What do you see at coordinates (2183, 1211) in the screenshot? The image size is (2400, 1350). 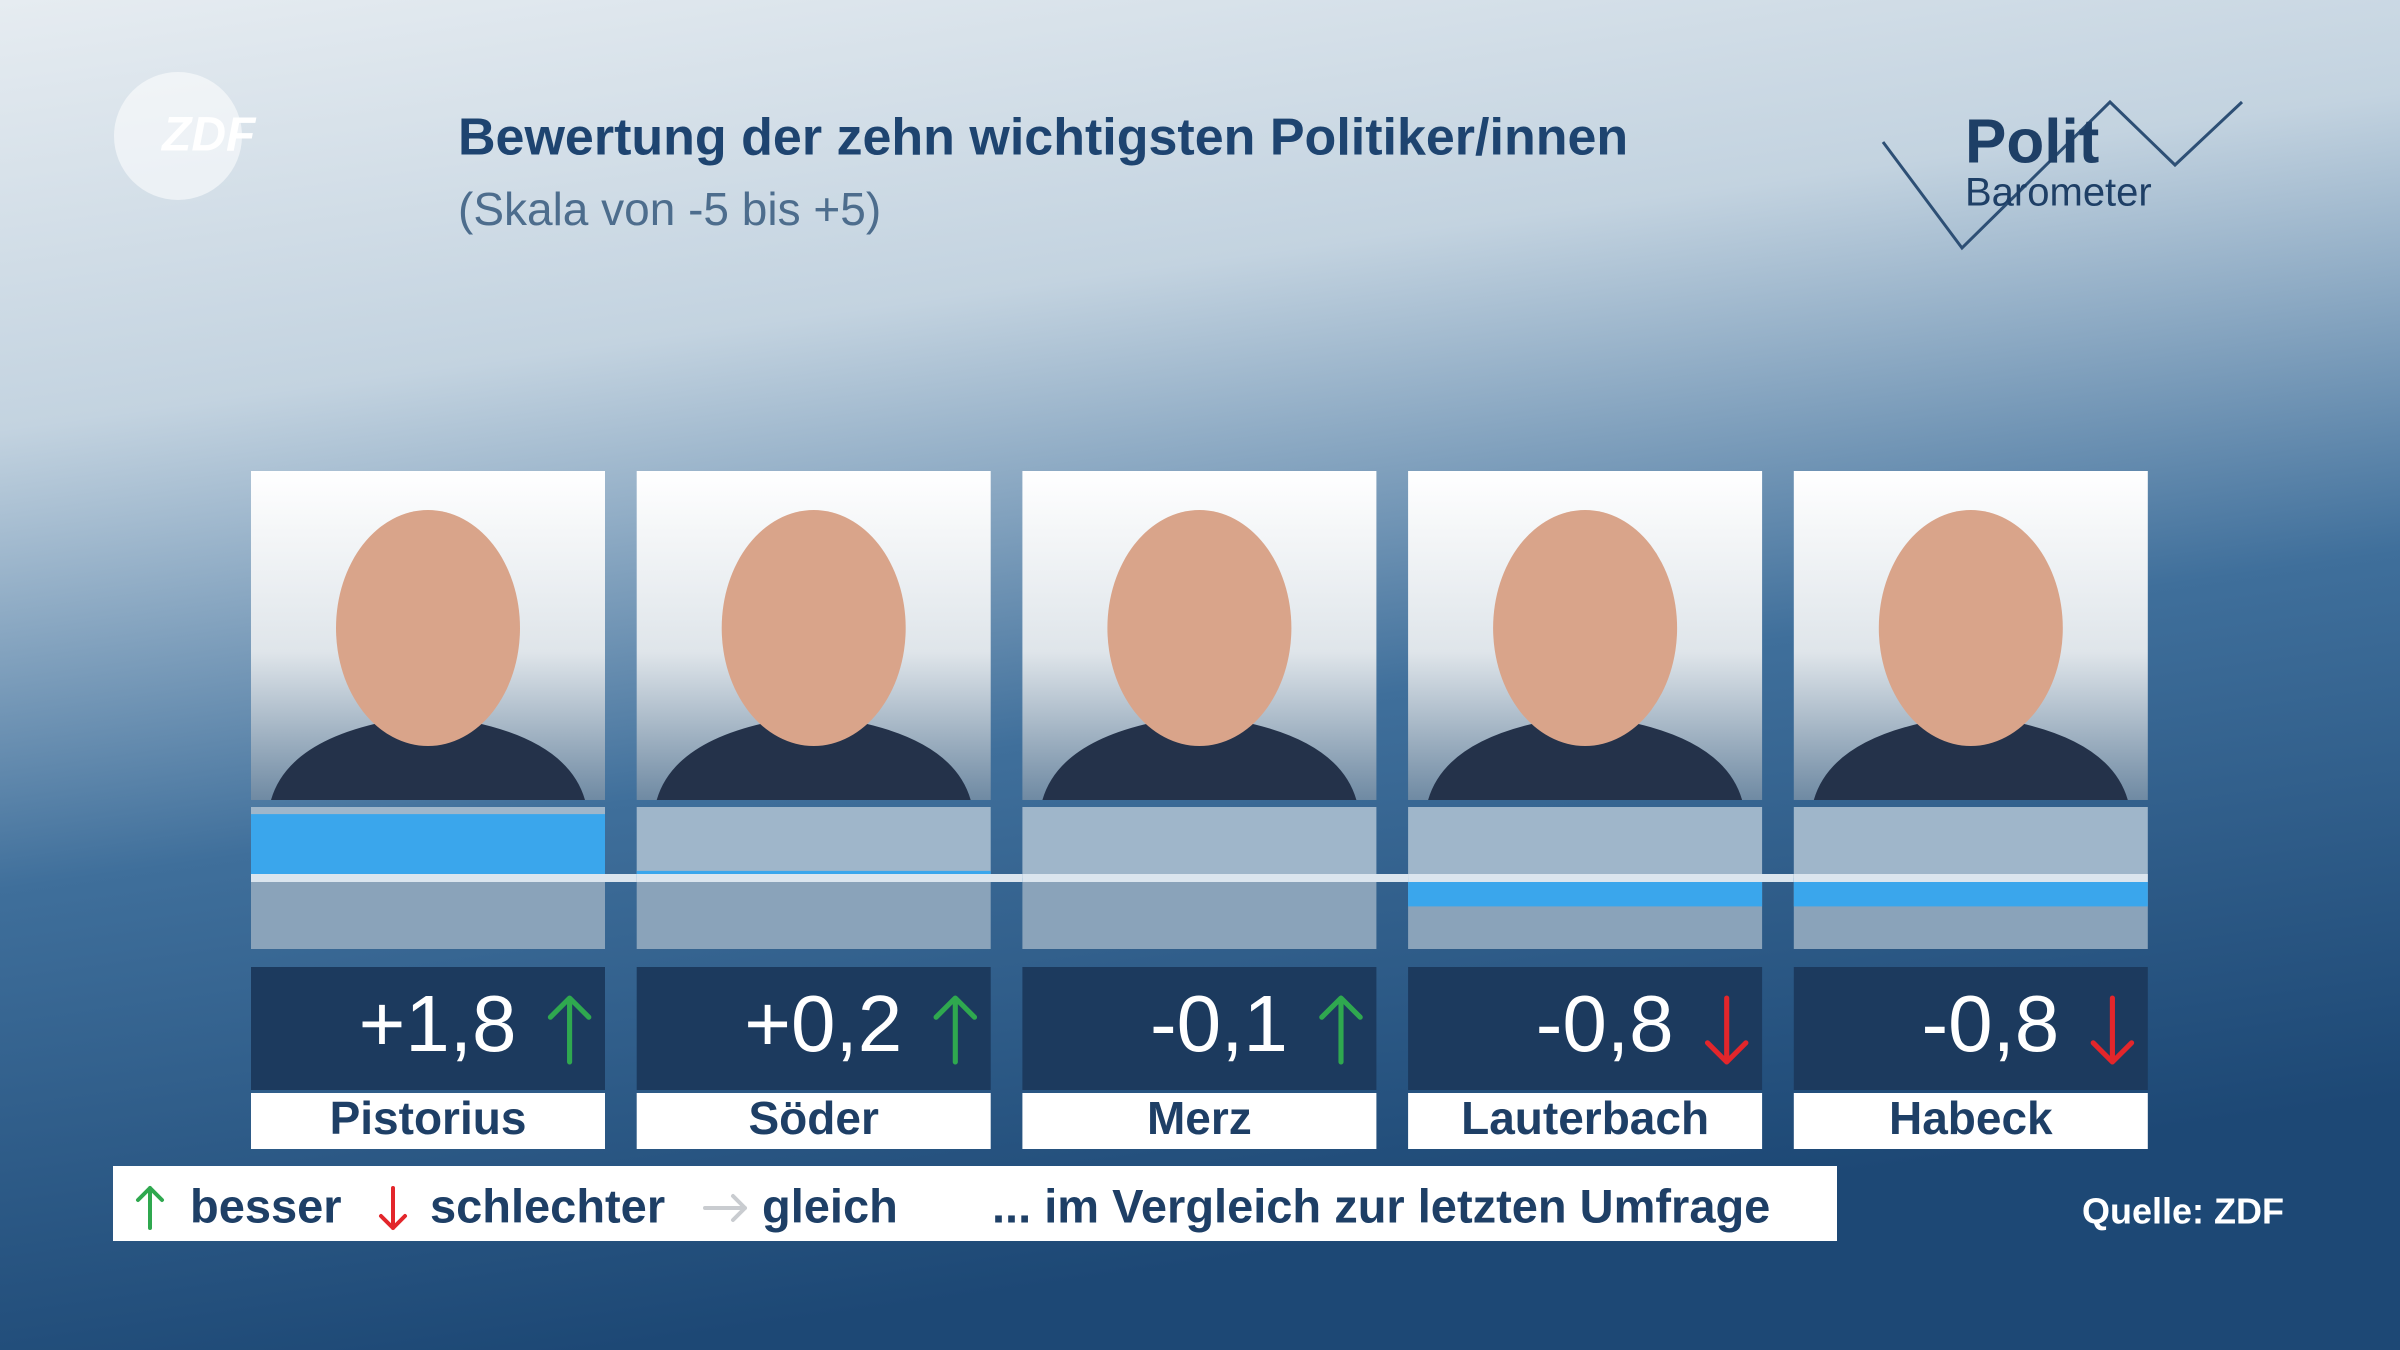 I see `source: Quelle: ZDF` at bounding box center [2183, 1211].